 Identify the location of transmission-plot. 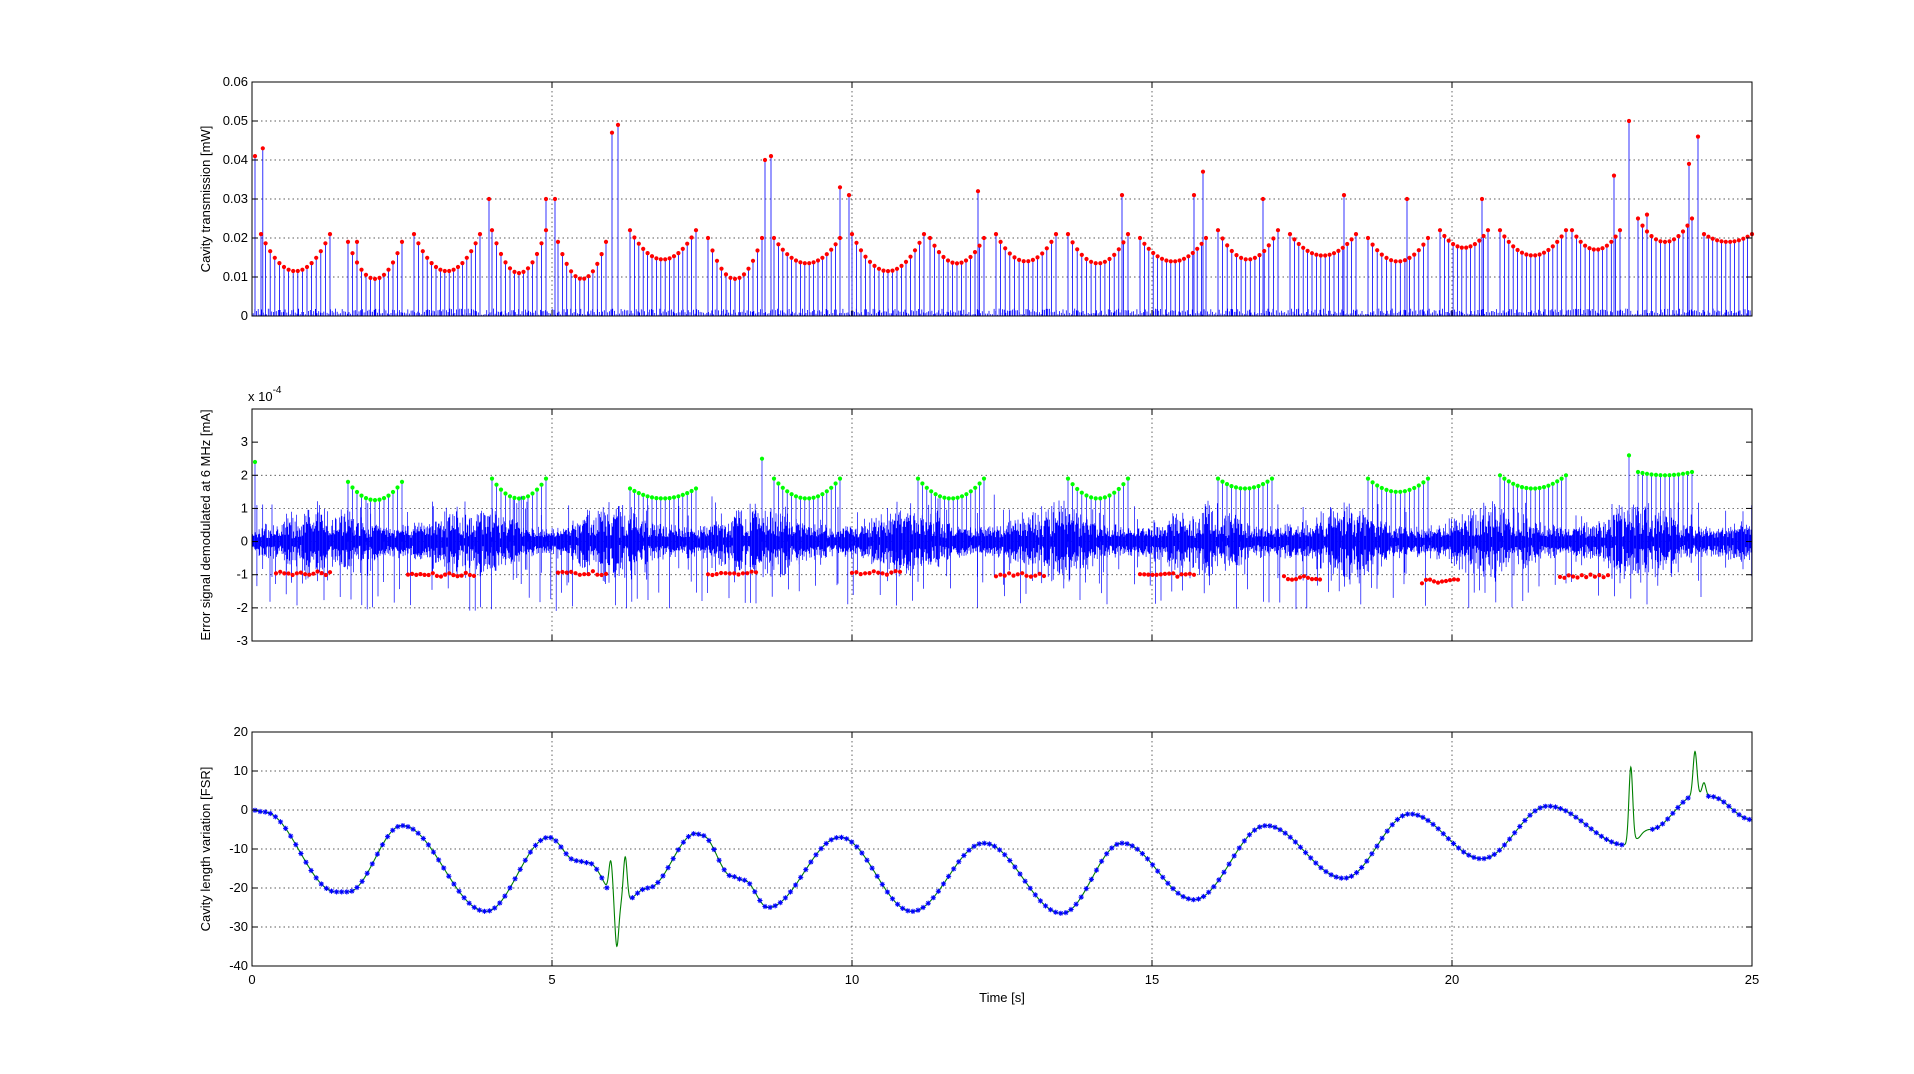
(1003, 217).